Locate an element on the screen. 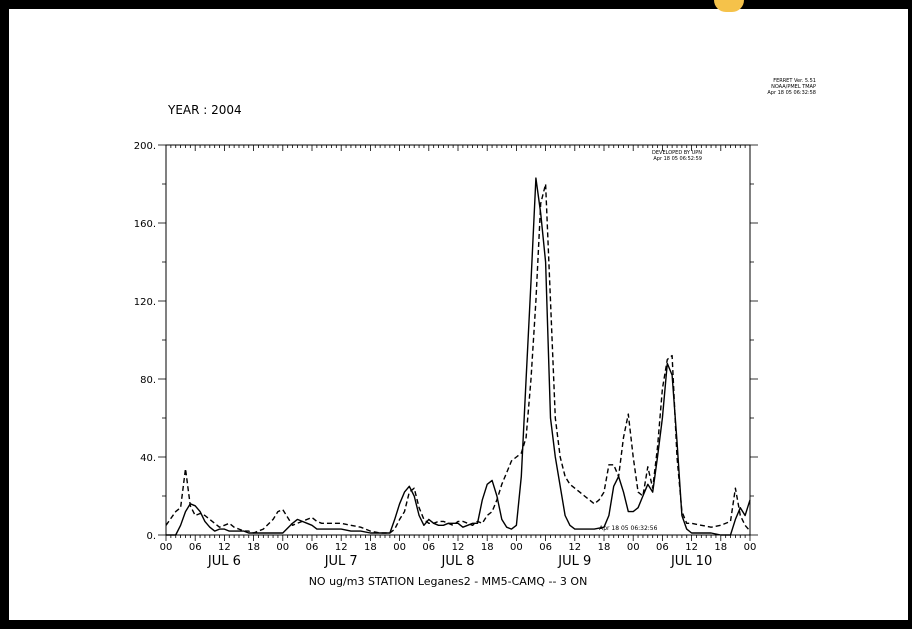 Image resolution: width=912 pixels, height=629 pixels. y-tick-label: 200. is located at coordinates (145, 146).